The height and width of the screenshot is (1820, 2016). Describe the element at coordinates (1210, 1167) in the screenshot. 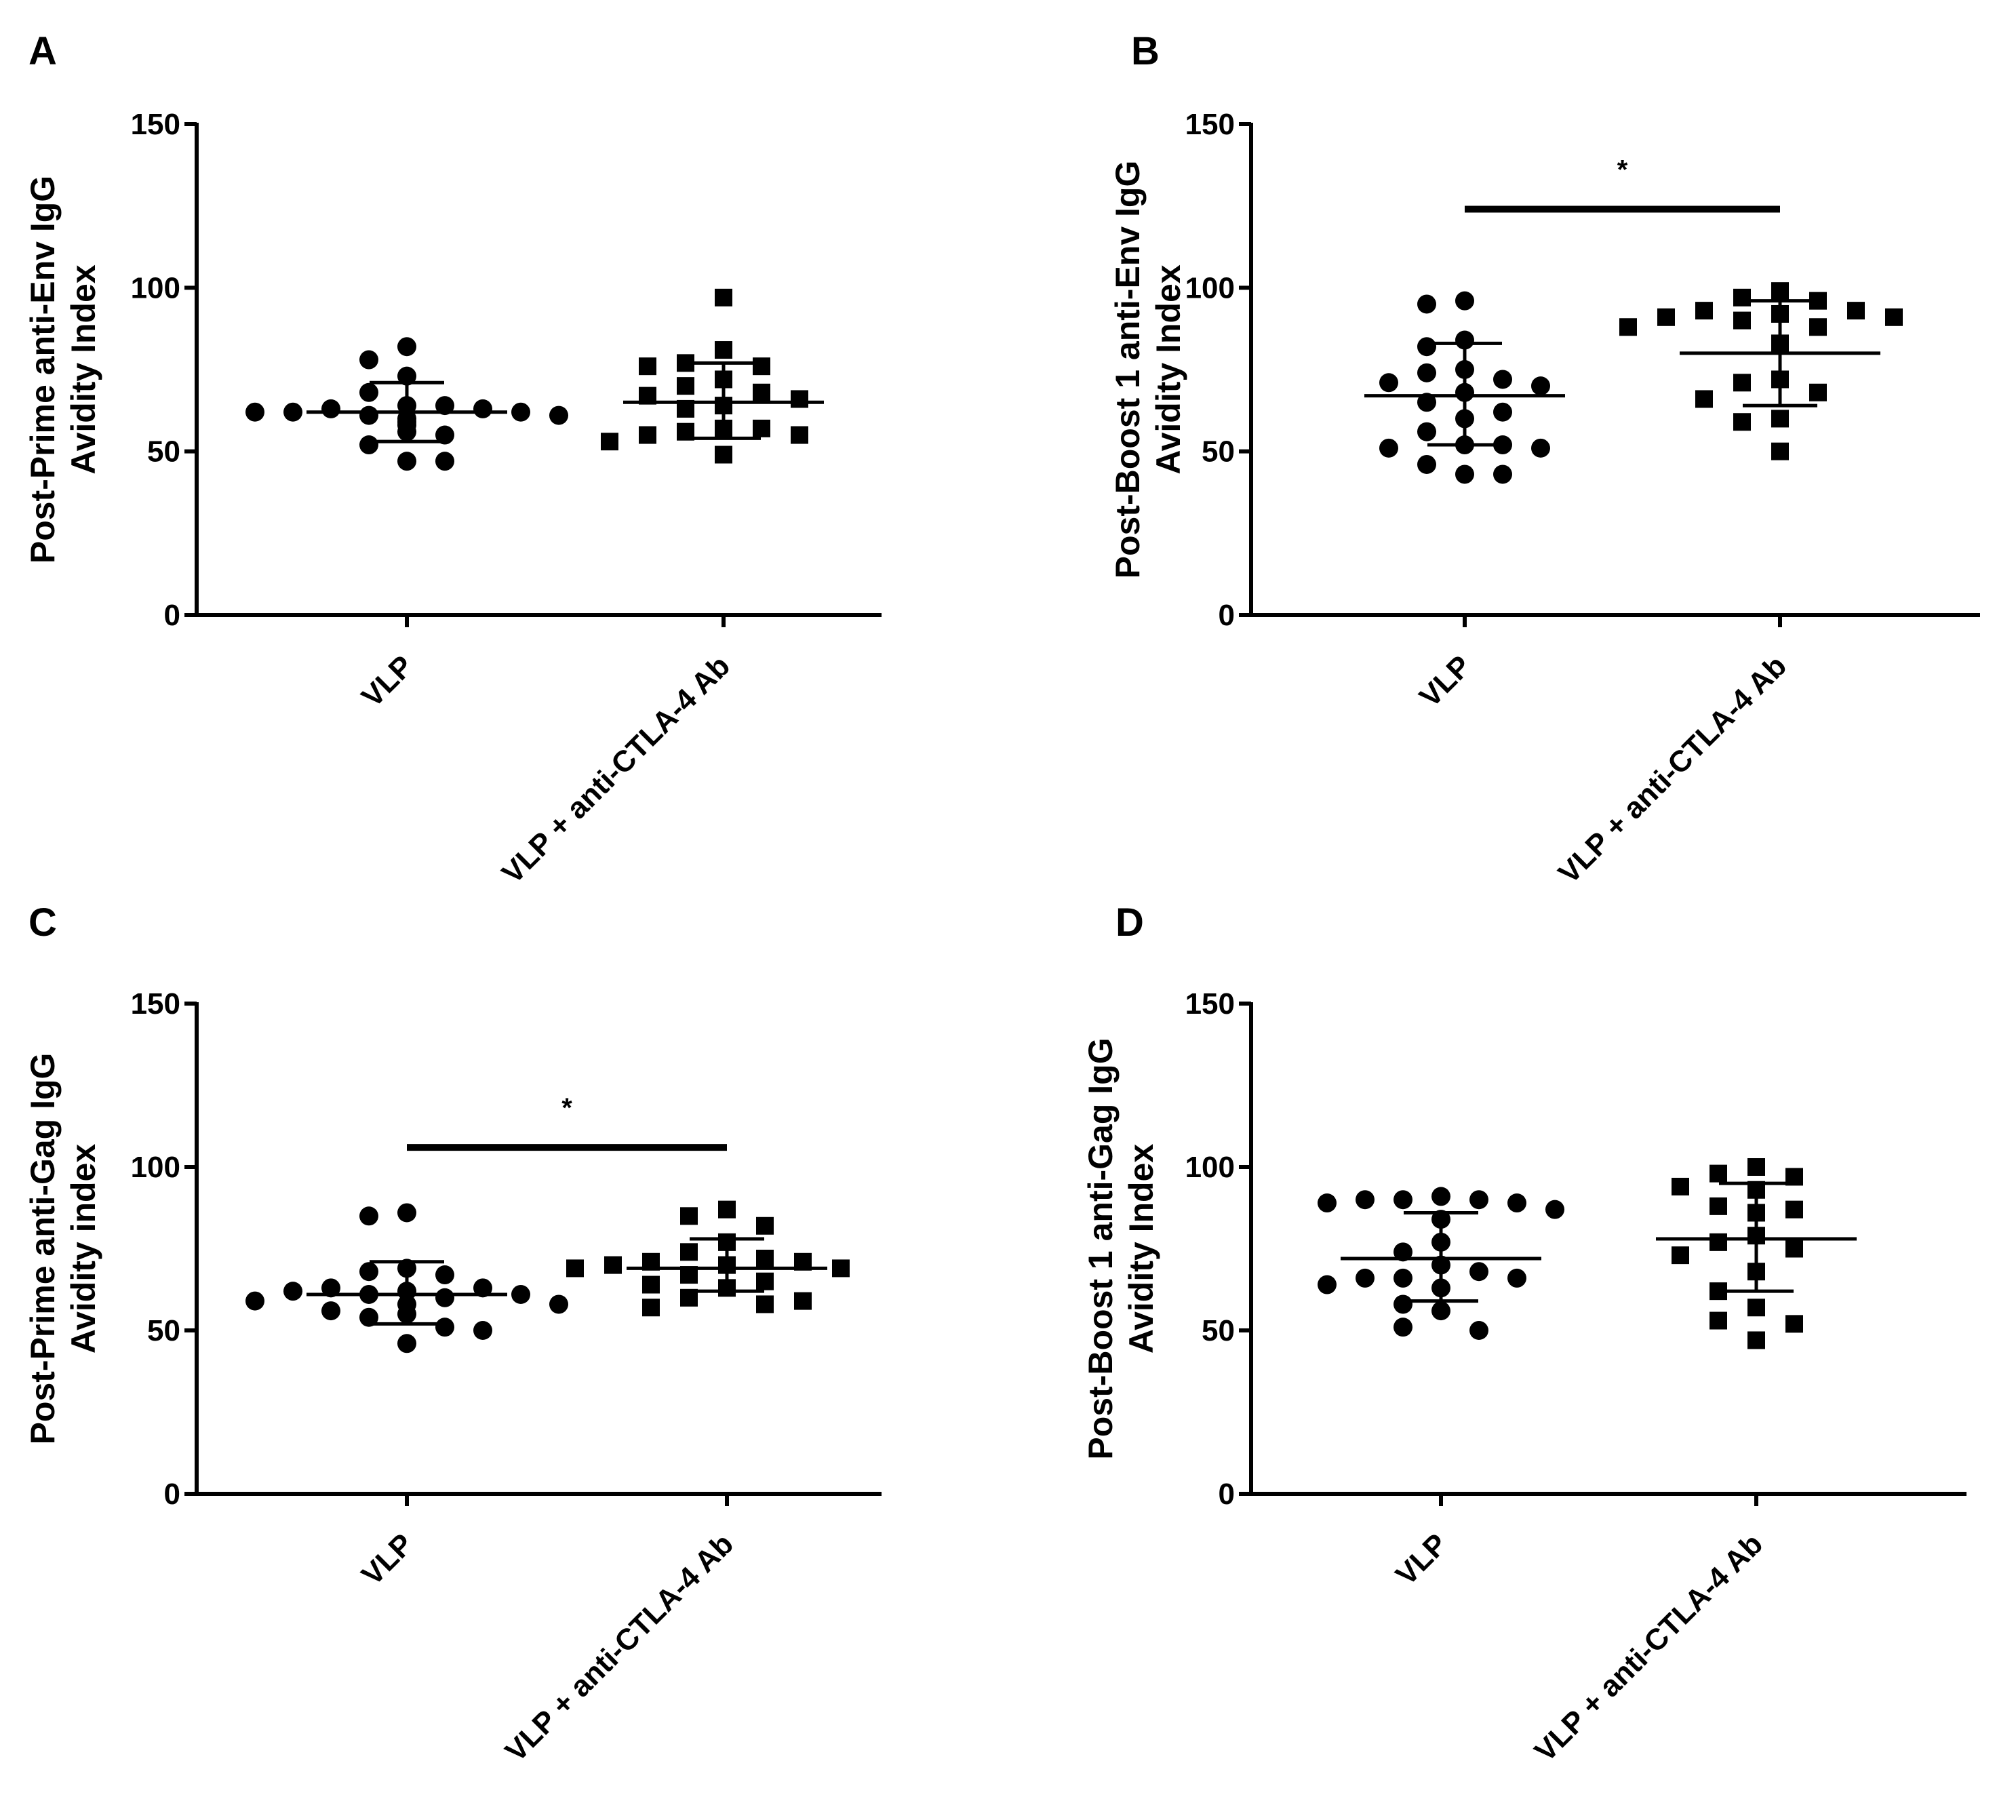

I see `y-tick-label: 100` at that location.